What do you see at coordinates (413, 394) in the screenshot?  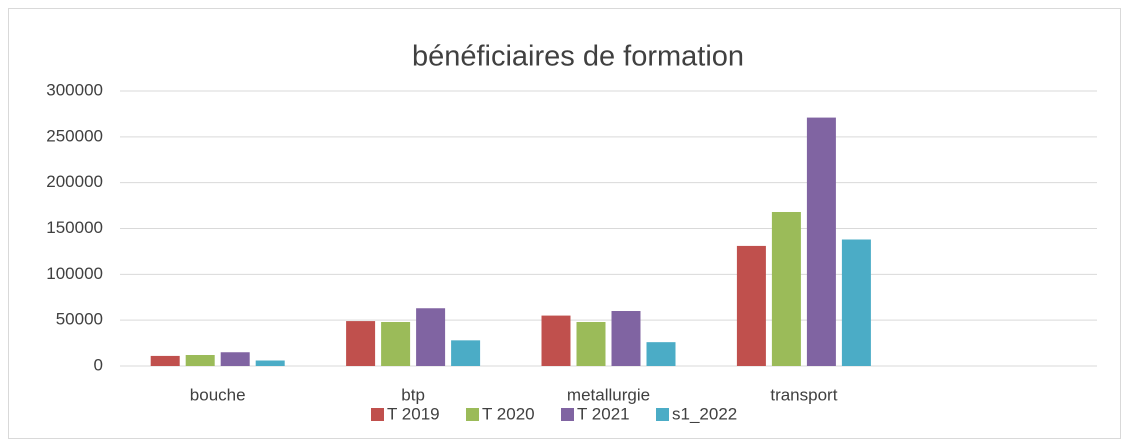 I see `x-tick-label: btp` at bounding box center [413, 394].